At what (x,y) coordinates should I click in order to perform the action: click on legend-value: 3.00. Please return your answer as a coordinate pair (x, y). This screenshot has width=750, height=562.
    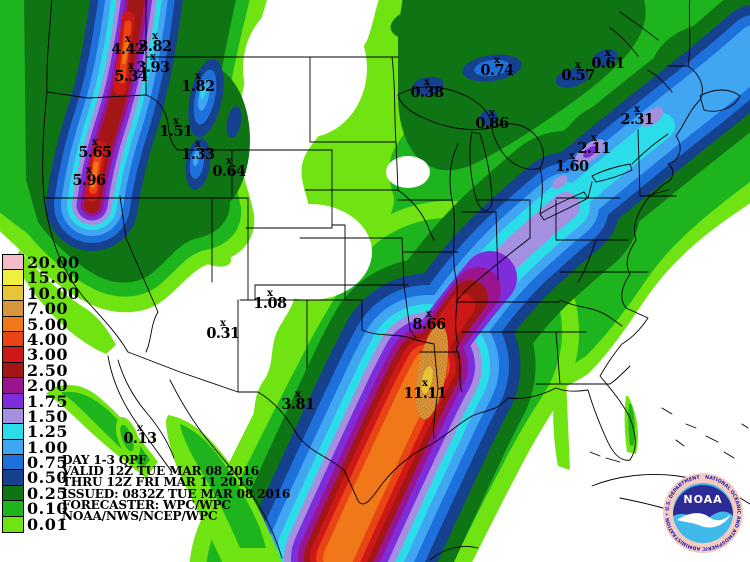
    Looking at the image, I should click on (47, 355).